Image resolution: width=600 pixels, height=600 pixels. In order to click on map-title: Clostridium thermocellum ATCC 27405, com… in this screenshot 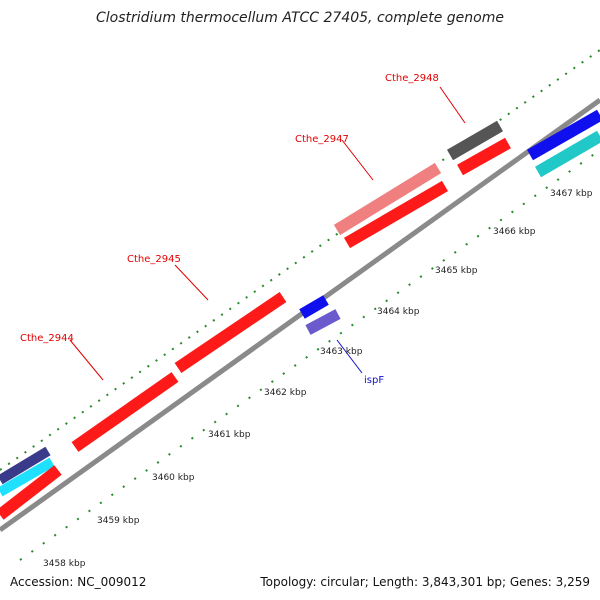, I will do `click(300, 18)`.